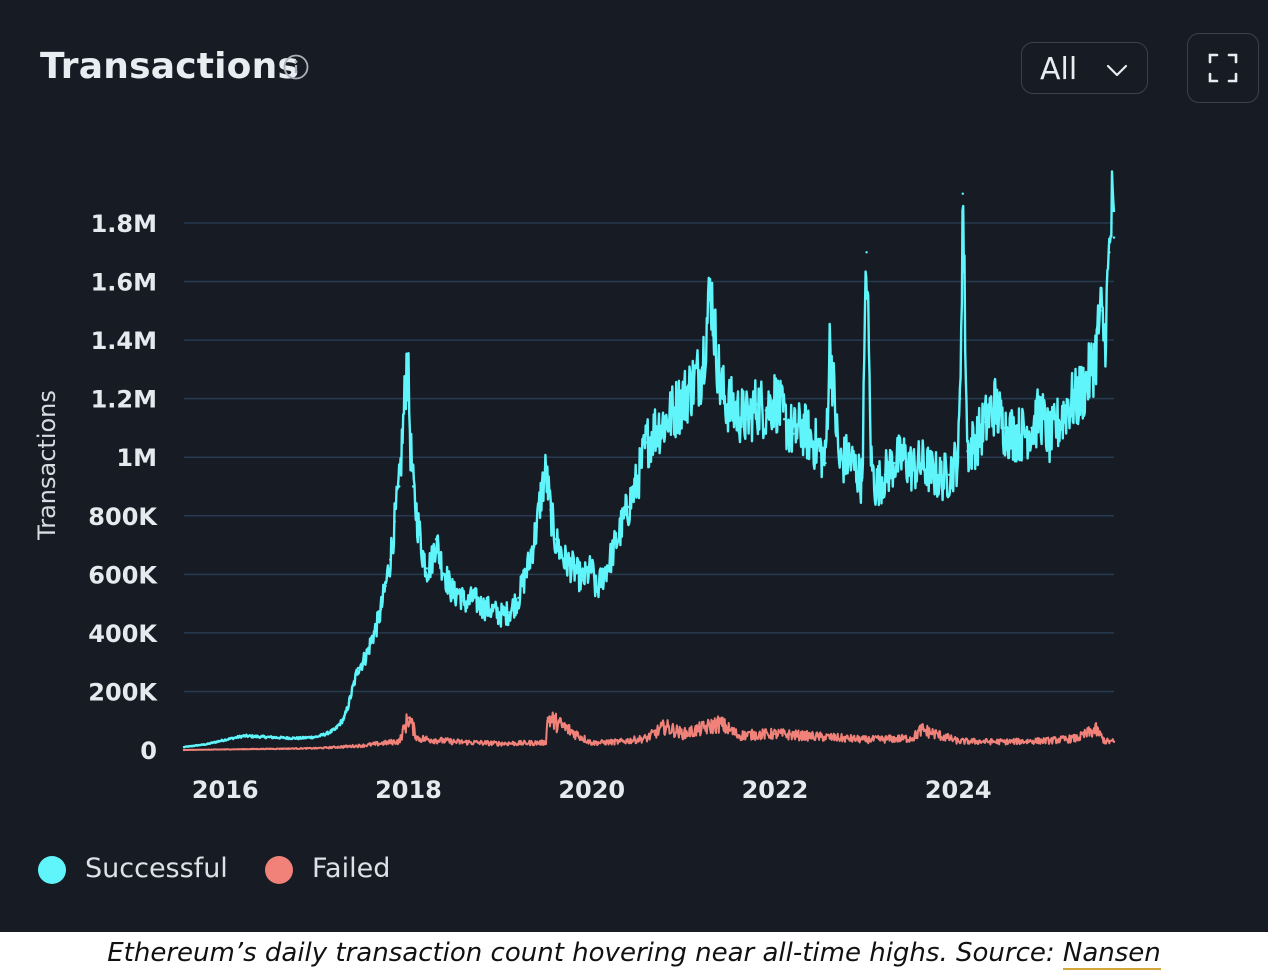 This screenshot has height=976, width=1268. What do you see at coordinates (775, 790) in the screenshot?
I see `x-tick-label: 2022` at bounding box center [775, 790].